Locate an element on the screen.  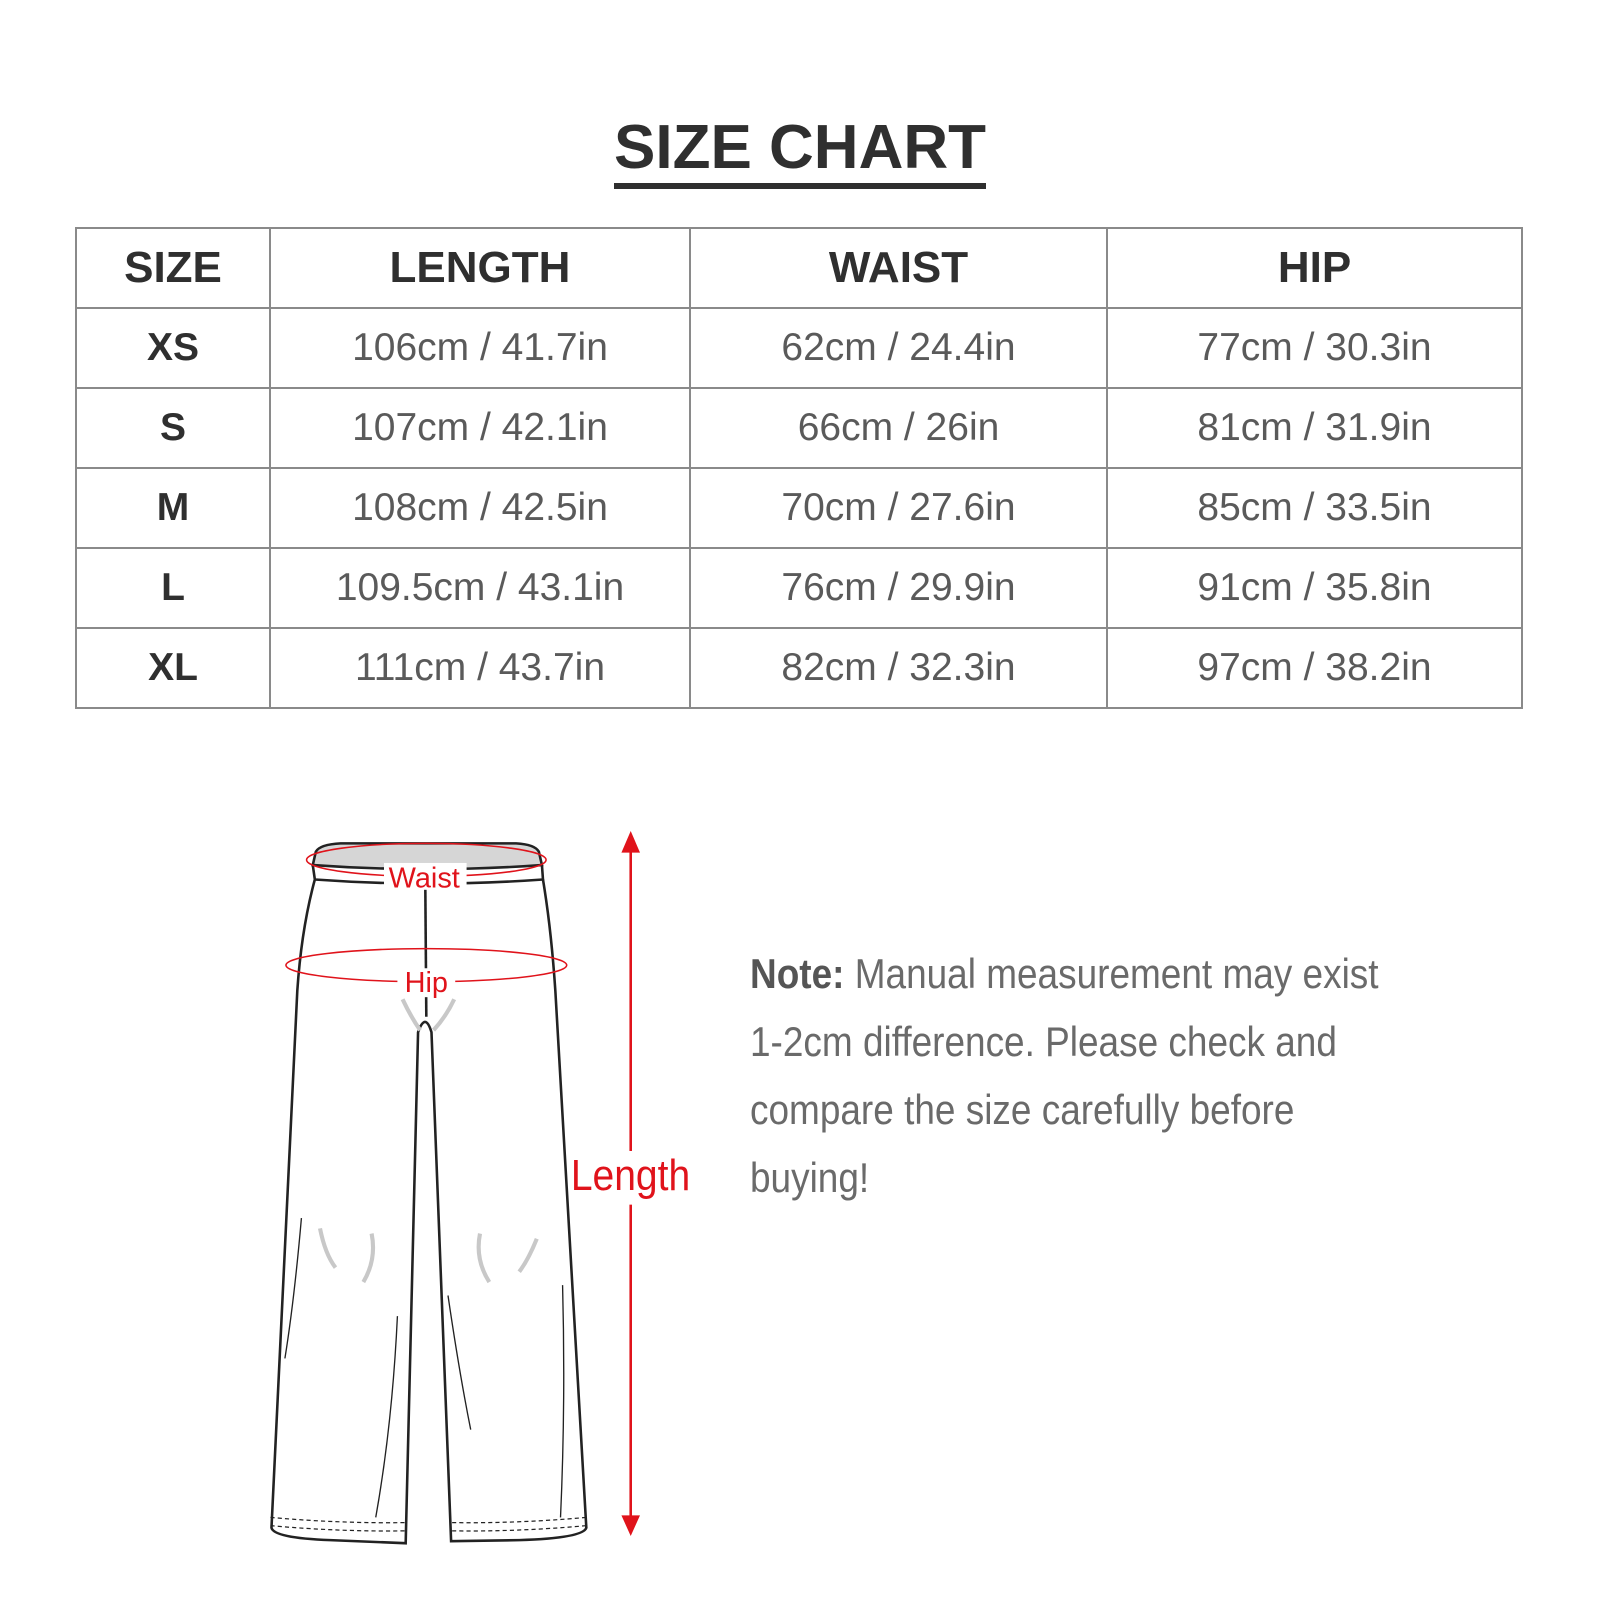
waist-cell: 70cm / 27.6in is located at coordinates (898, 508).